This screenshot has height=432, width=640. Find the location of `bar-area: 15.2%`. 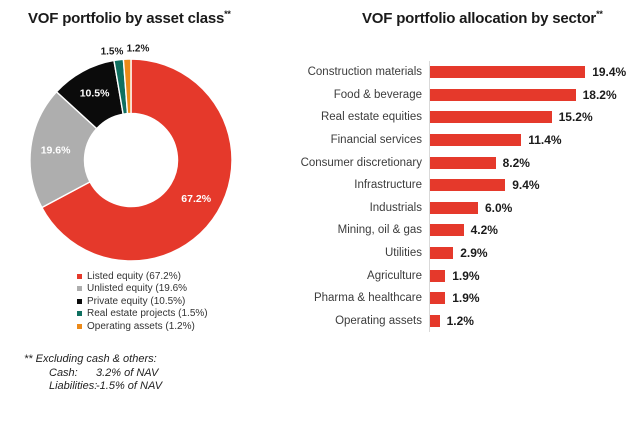

bar-area: 15.2% is located at coordinates (533, 117).